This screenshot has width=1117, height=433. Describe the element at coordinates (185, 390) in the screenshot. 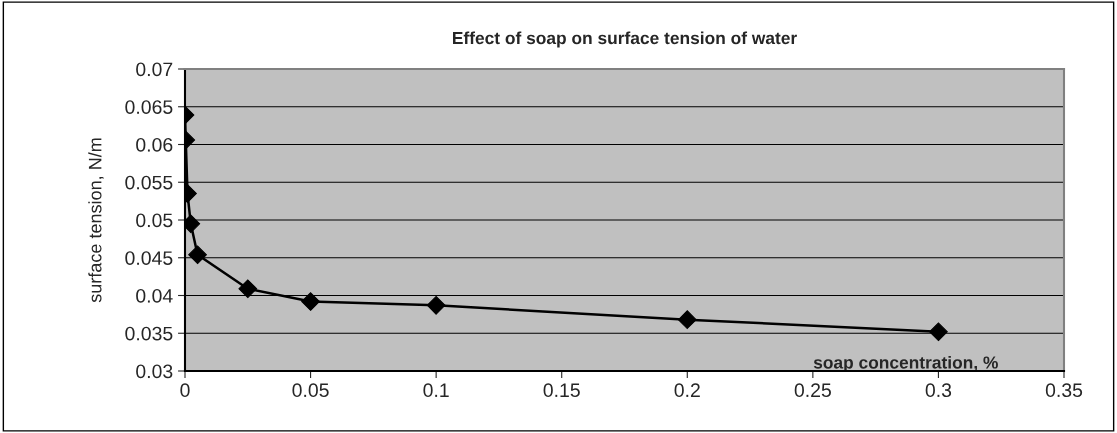

I see `x-tick-label: 0` at that location.